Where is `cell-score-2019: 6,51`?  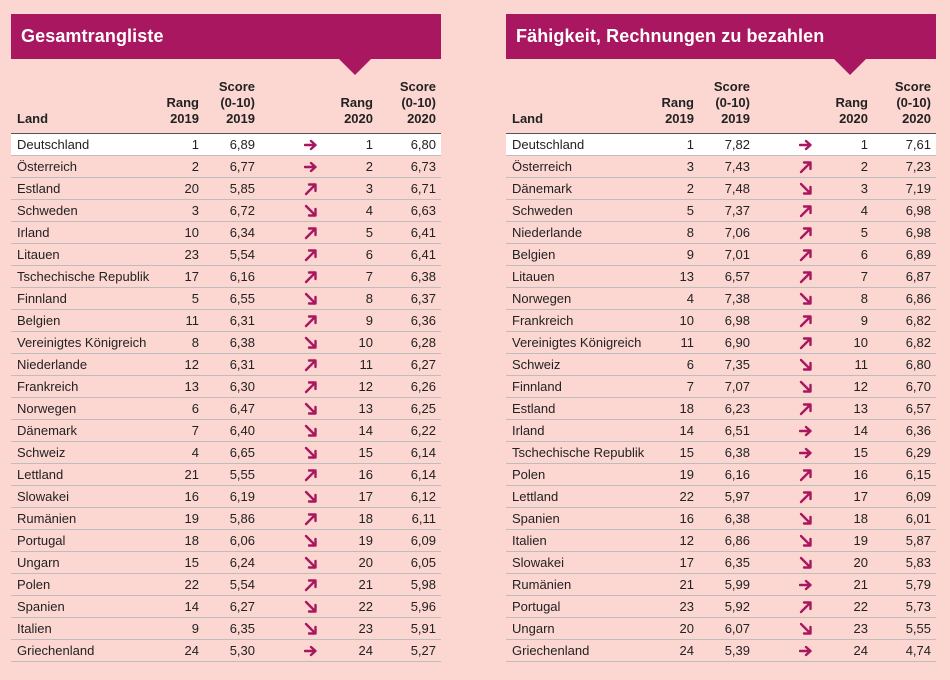
cell-score-2019: 6,51 is located at coordinates (737, 430).